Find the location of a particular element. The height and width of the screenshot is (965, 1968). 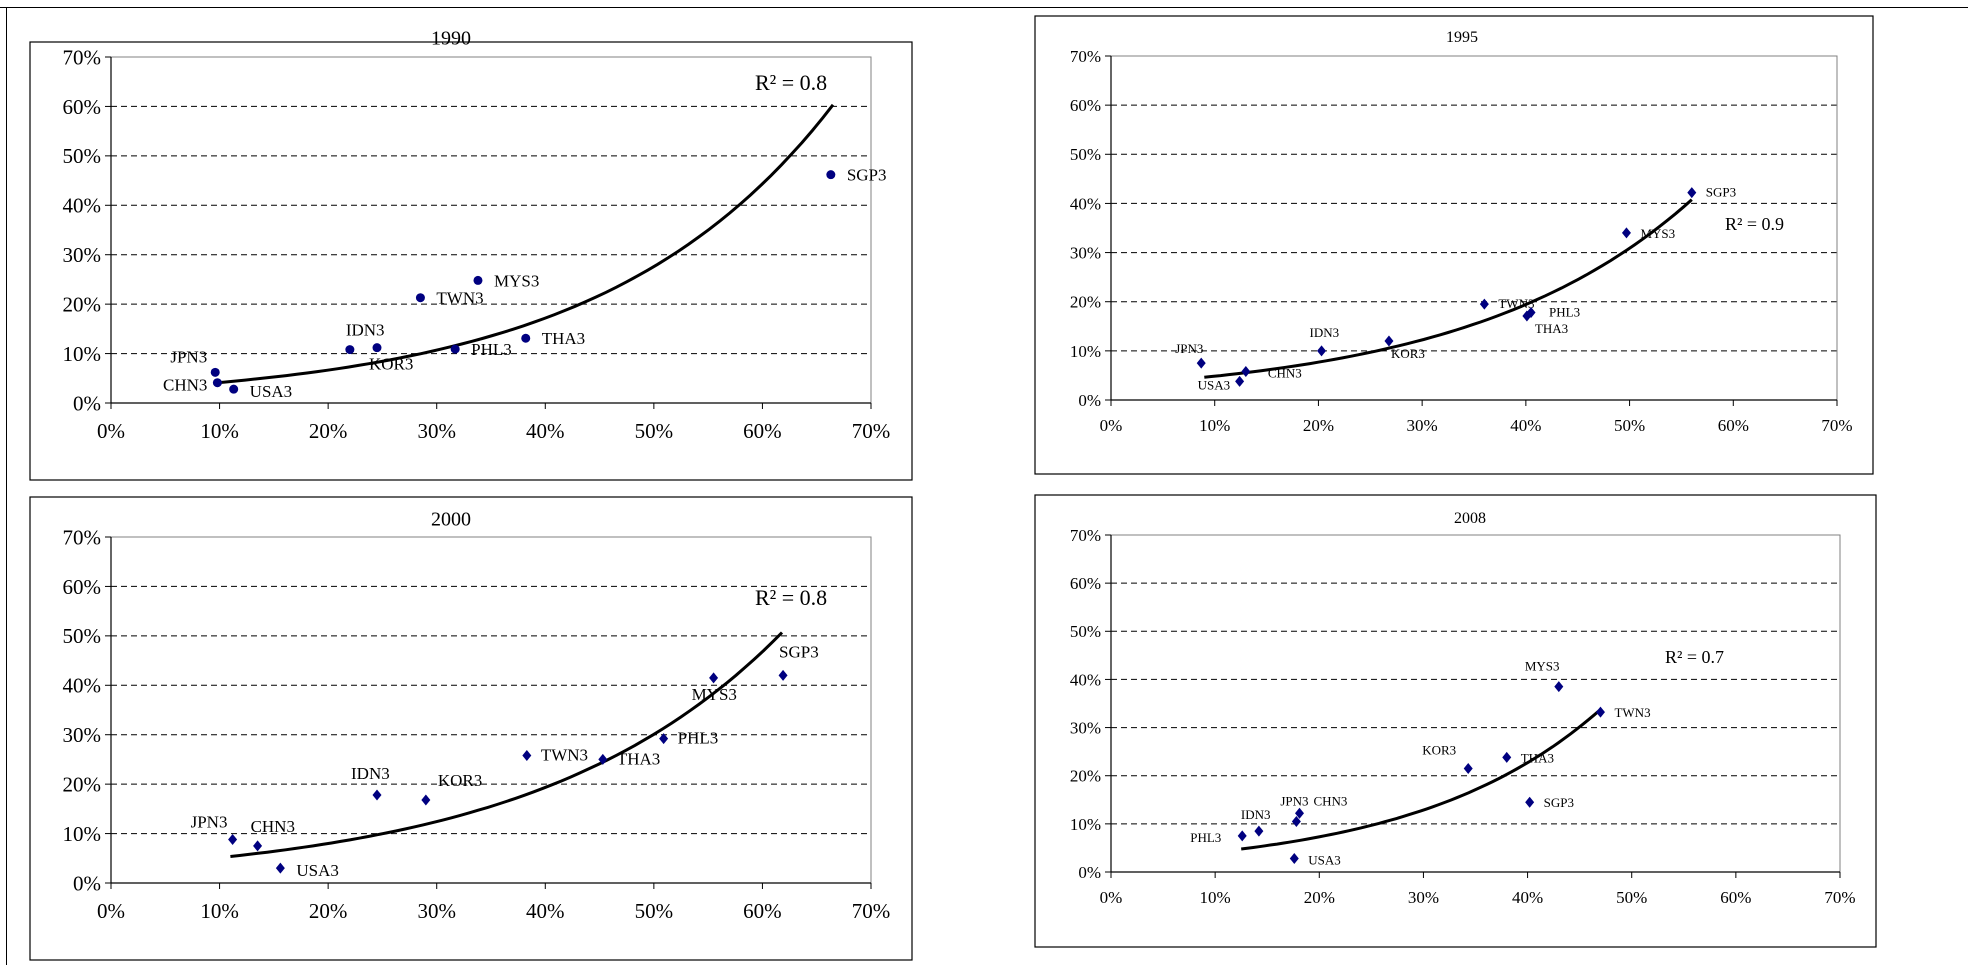

data-point-phl3 is located at coordinates (455, 349).